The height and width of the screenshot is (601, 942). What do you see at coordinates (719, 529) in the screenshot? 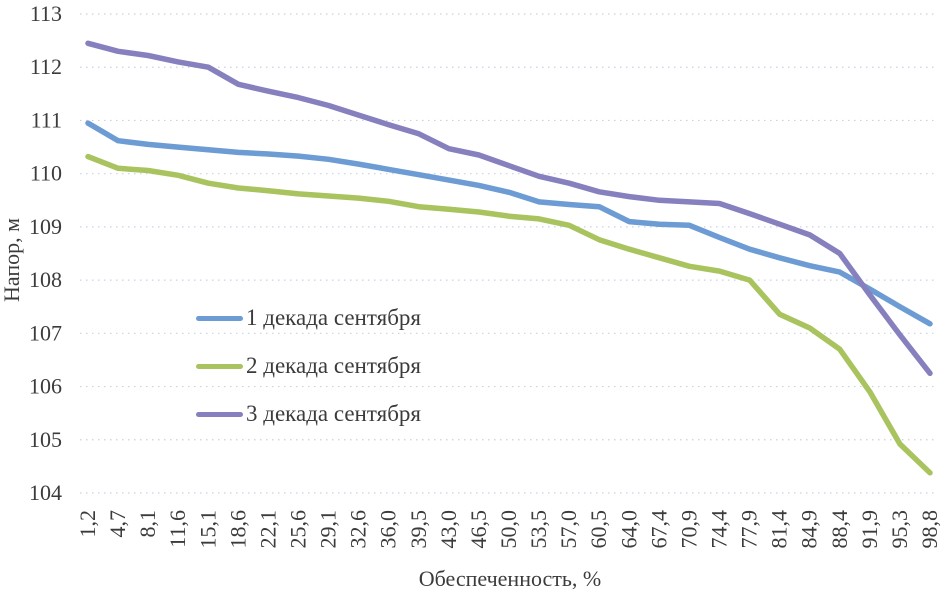
I see `x-tick-label: 74,4` at bounding box center [719, 529].